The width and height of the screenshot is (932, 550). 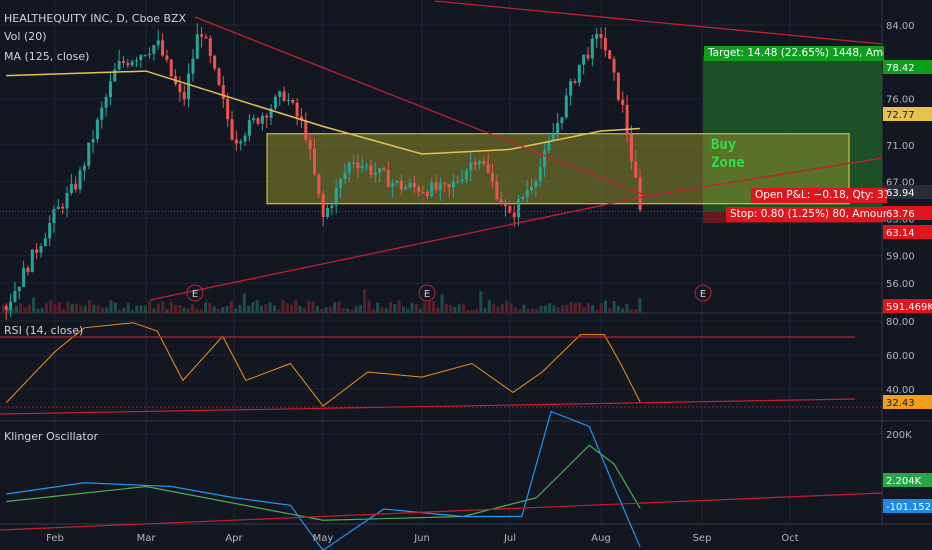 What do you see at coordinates (900, 115) in the screenshot?
I see `ma-price-tag: 72.77` at bounding box center [900, 115].